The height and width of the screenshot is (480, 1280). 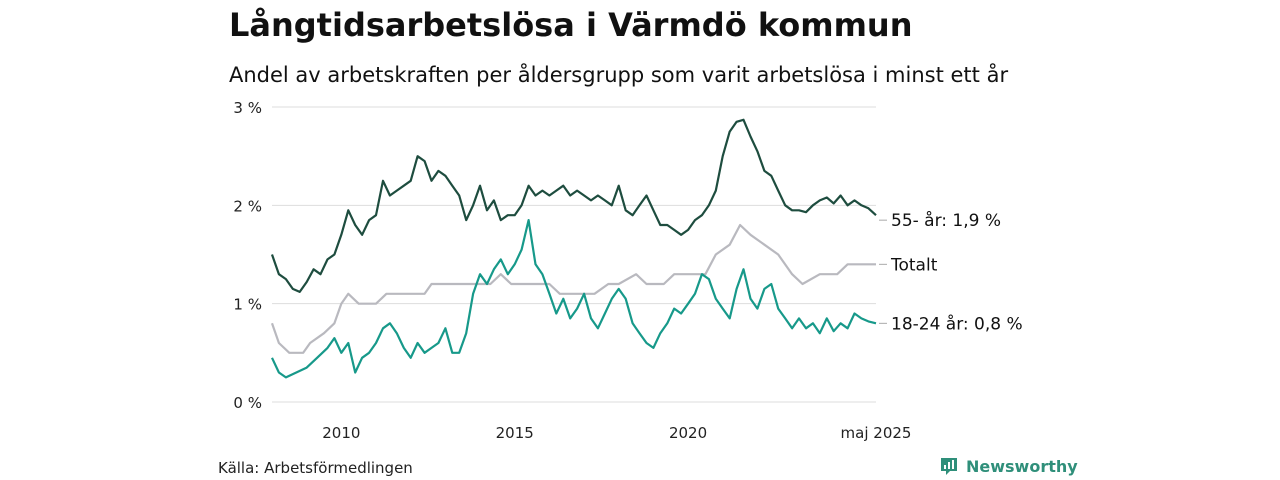 I want to click on x-tick-label: 2015, so click(x=515, y=433).